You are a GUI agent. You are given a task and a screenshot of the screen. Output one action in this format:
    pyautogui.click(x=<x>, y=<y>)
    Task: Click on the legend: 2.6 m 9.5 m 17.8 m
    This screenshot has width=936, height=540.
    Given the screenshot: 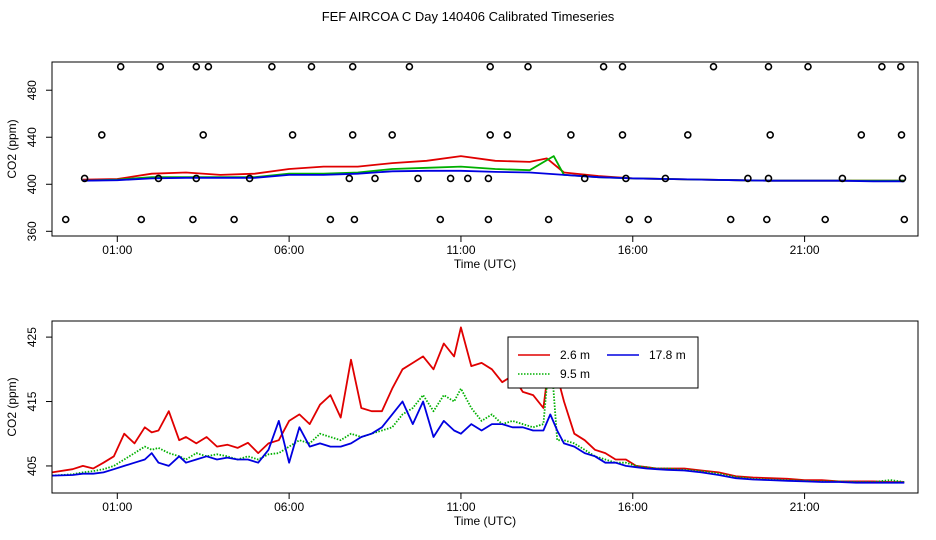 What is the action you would take?
    pyautogui.click(x=603, y=362)
    